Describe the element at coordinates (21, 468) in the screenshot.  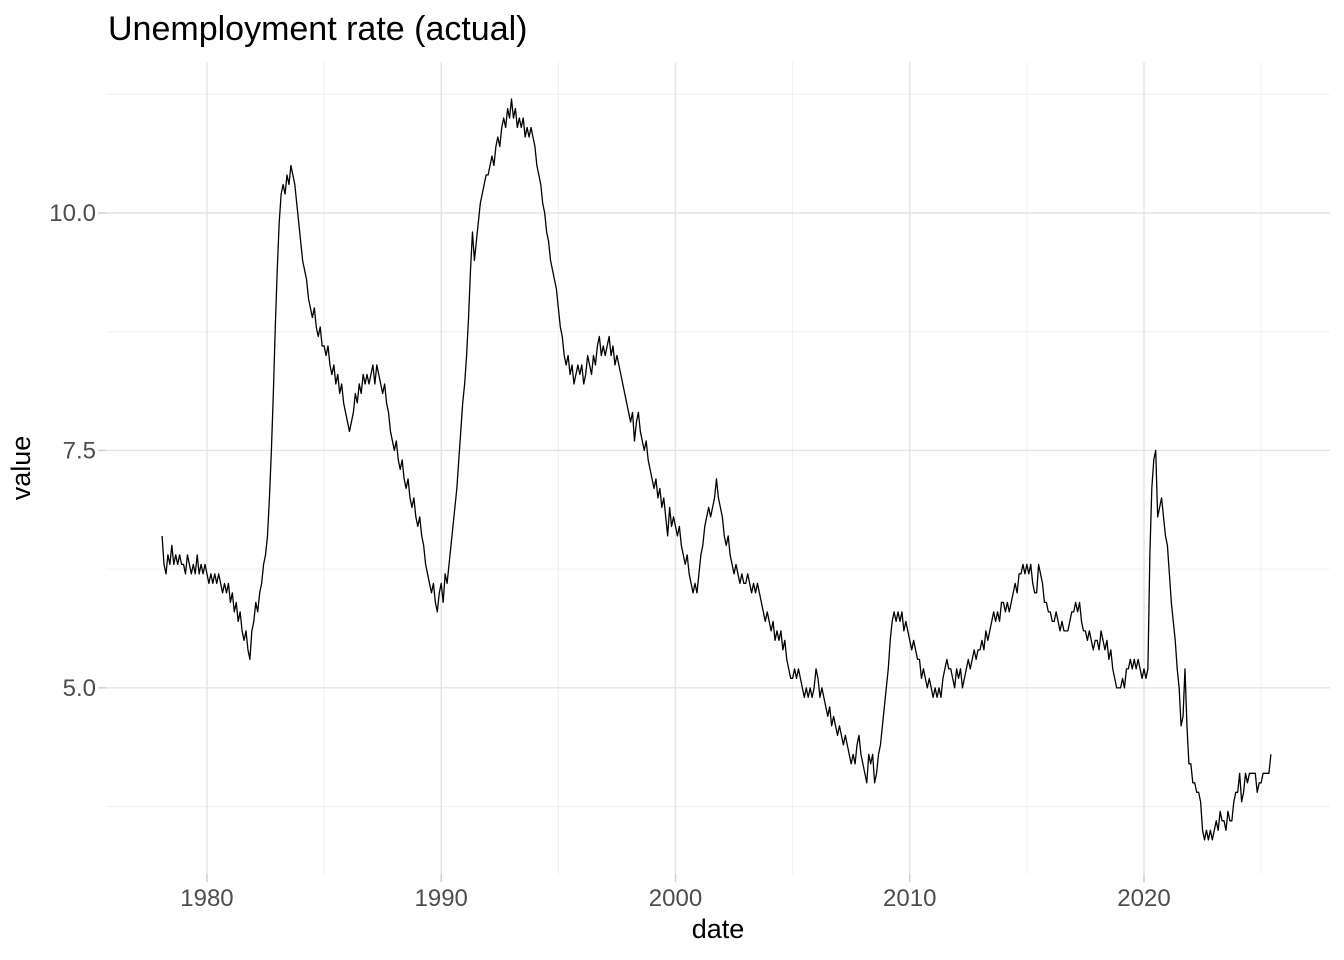
I see `y-axis-title: value` at that location.